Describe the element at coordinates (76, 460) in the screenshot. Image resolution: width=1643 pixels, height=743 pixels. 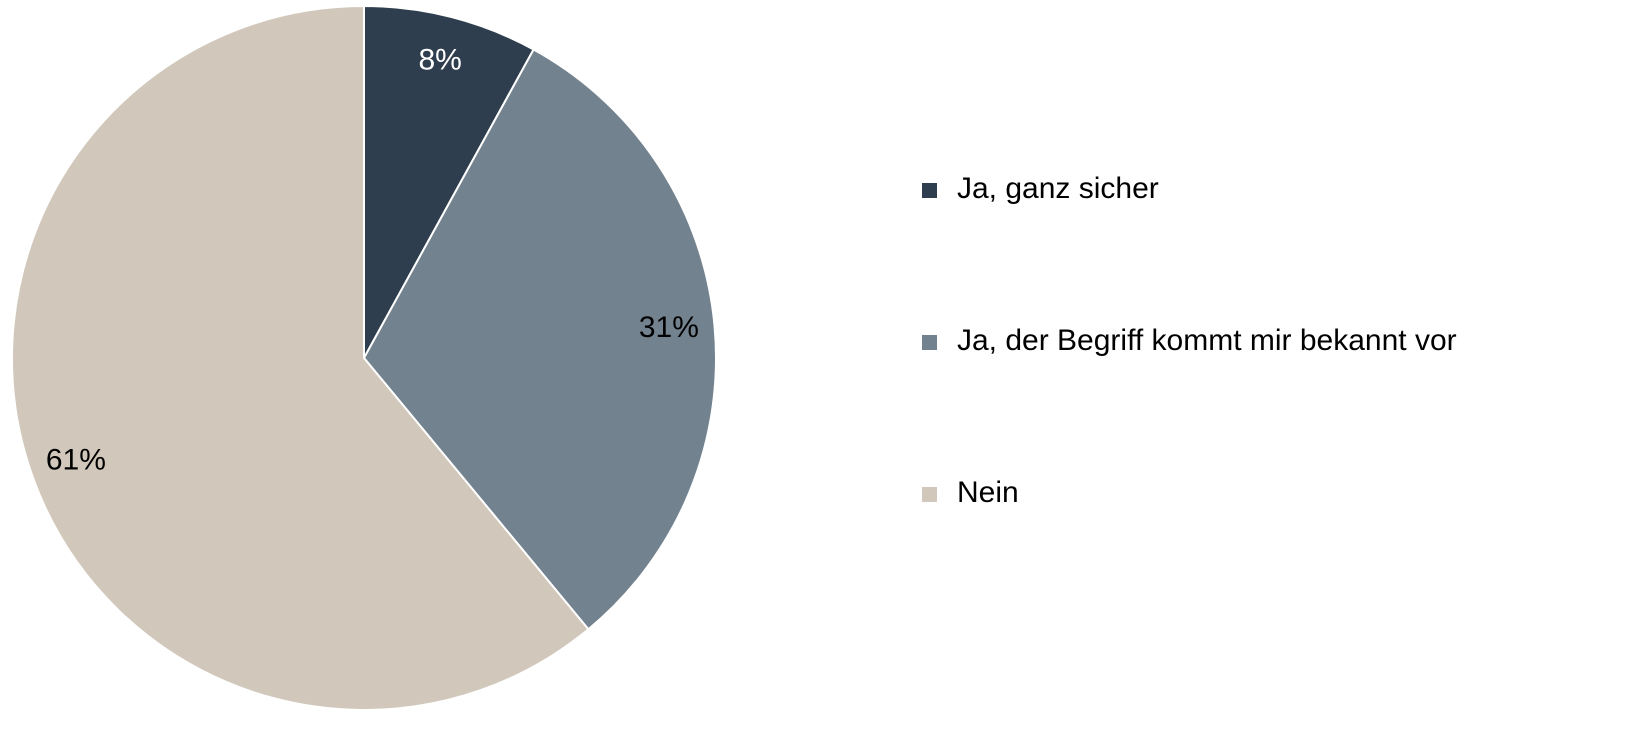
I see `data-label: 61%` at that location.